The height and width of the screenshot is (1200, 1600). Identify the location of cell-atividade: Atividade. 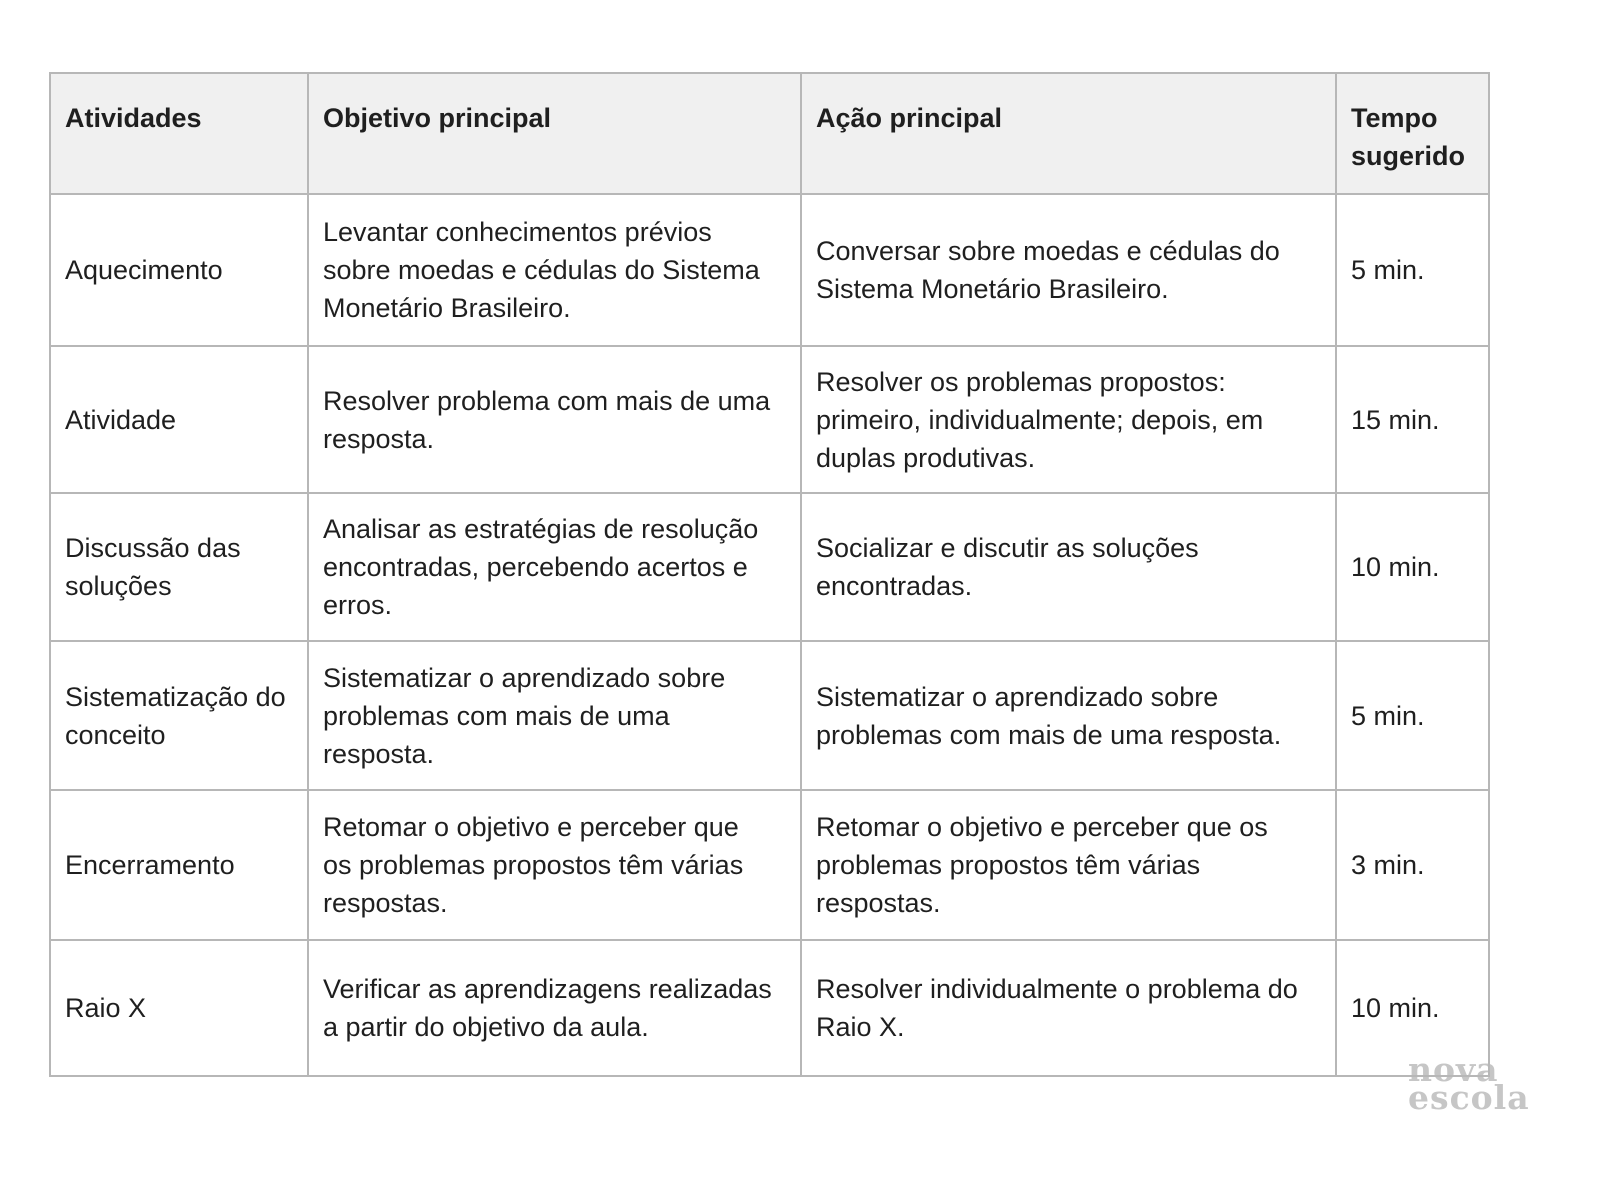
(179, 419).